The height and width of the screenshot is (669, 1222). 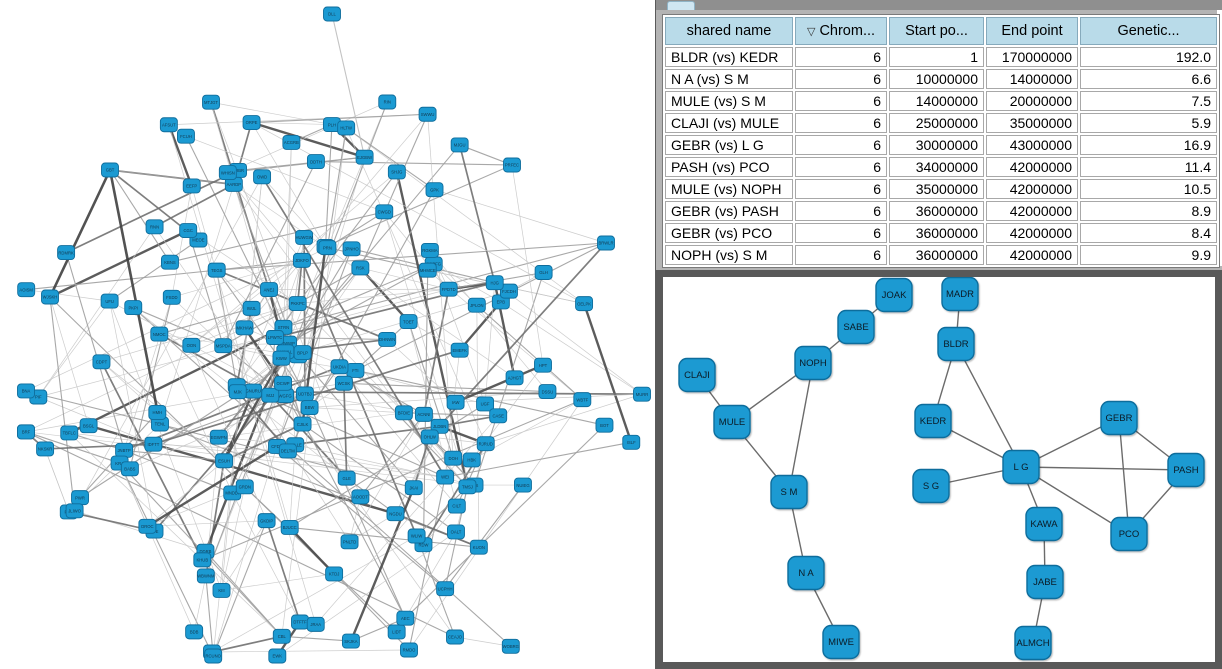 I want to click on network-node: HBK, so click(x=471, y=460).